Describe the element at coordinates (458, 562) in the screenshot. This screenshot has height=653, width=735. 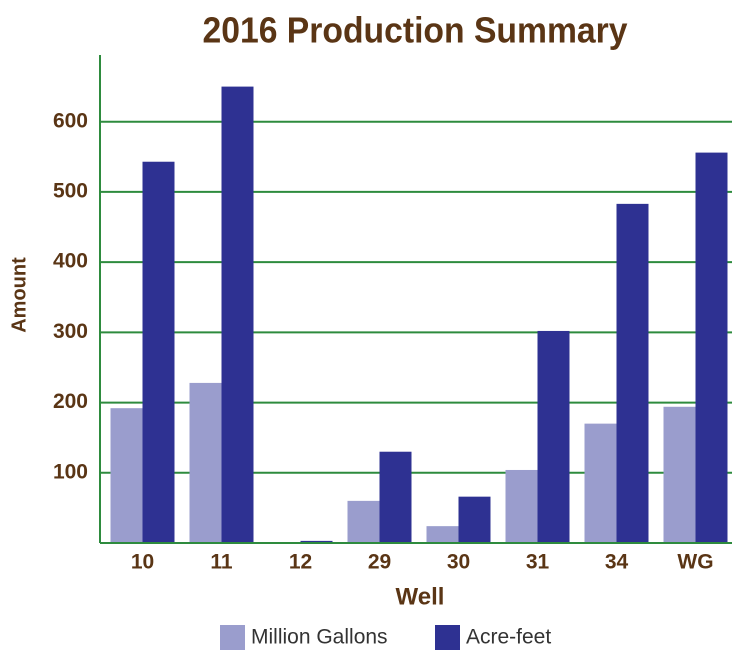
I see `x-tick-label: 30` at that location.